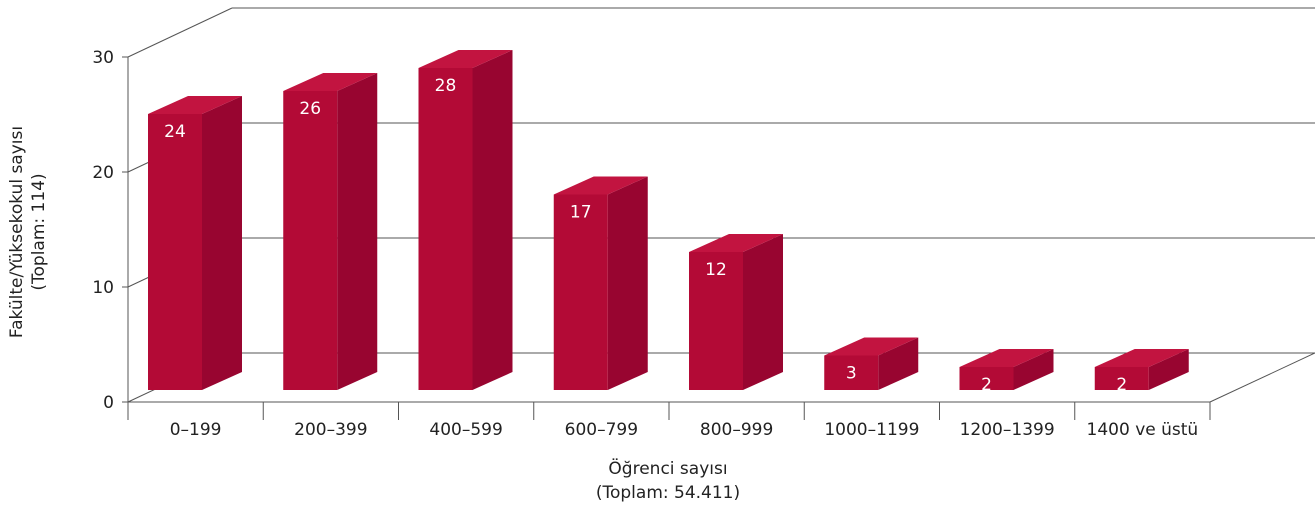  I want to click on bar-value-label-5: 12, so click(716, 270).